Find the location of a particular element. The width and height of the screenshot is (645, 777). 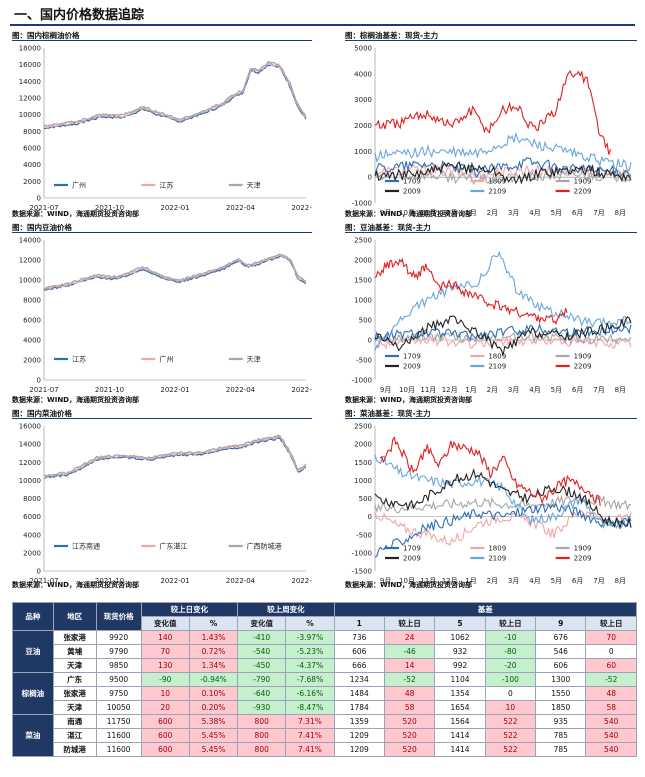

y-tick-label: 16000 is located at coordinates (30, 65).